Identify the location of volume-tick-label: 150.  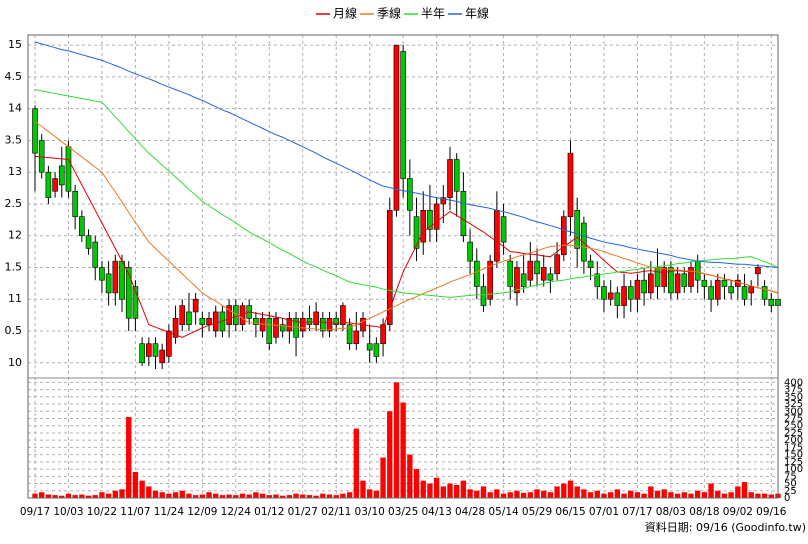
(793, 455).